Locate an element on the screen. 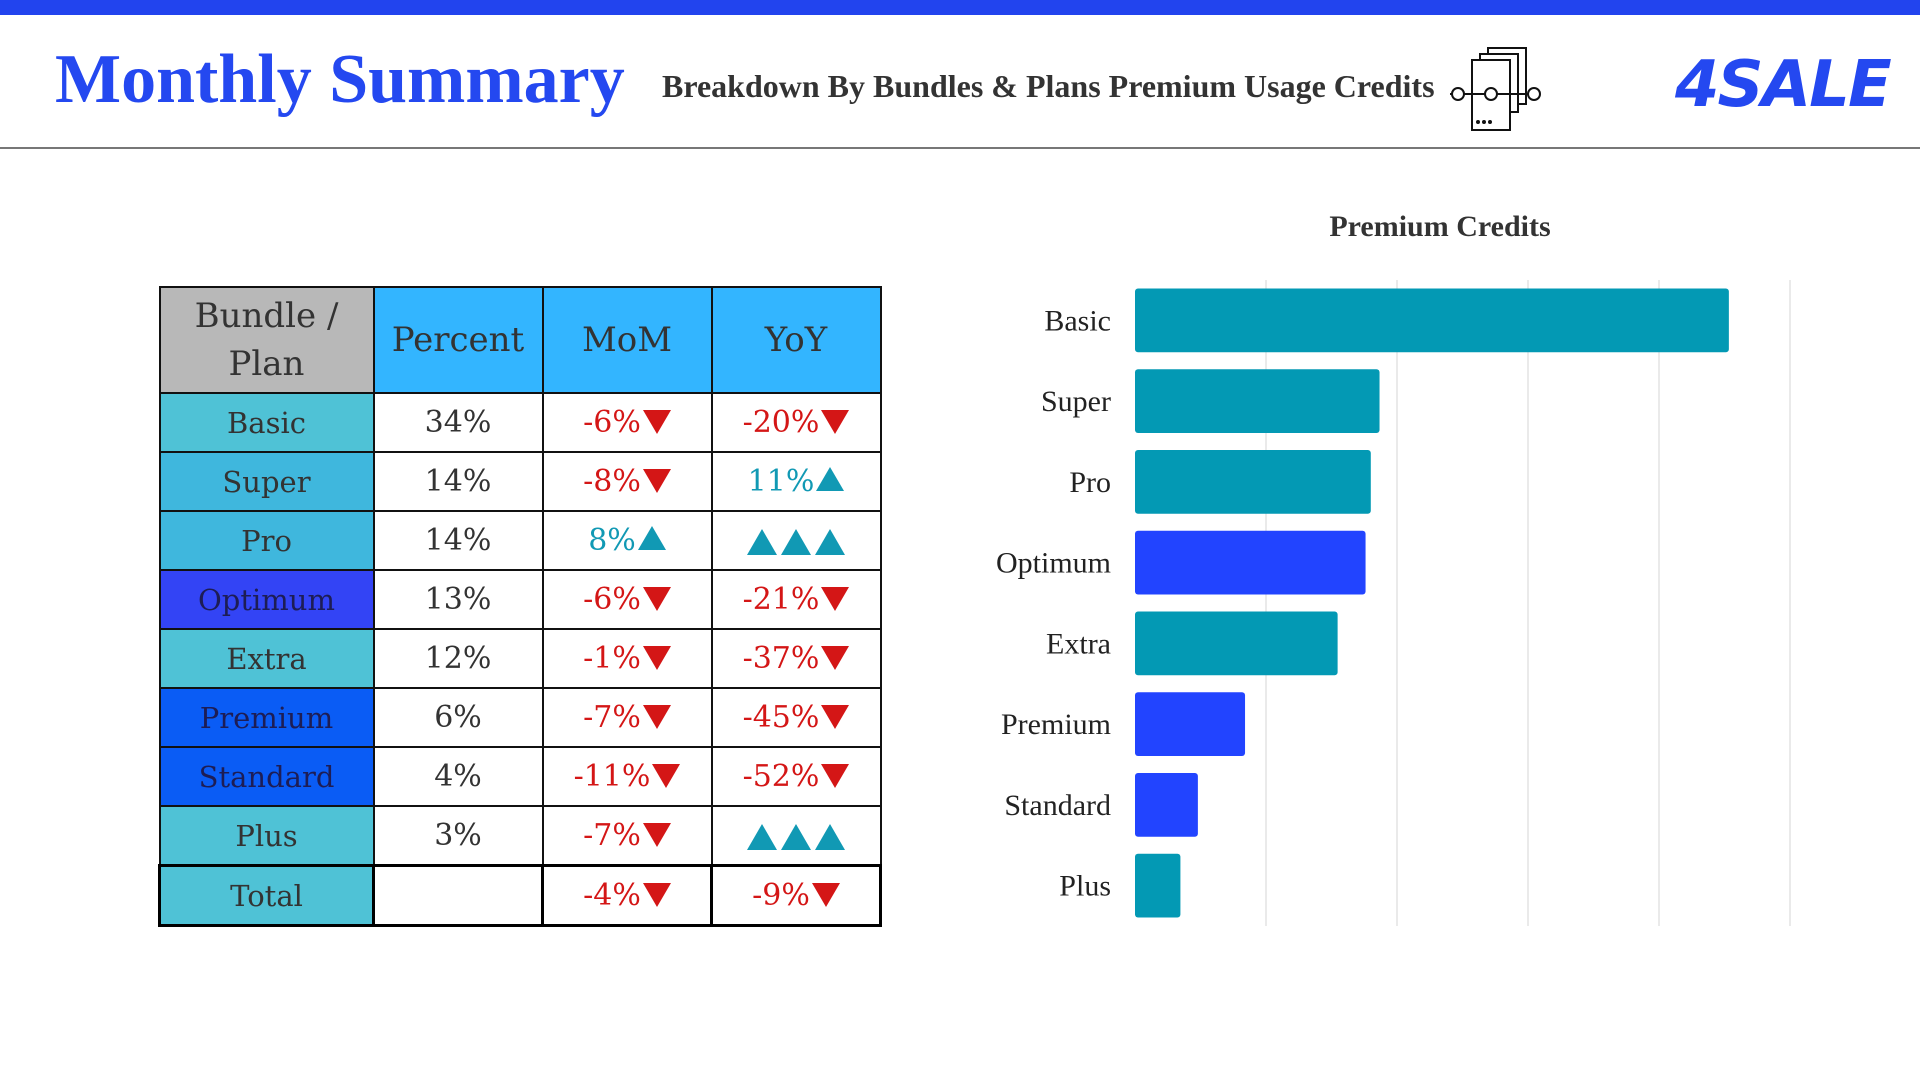 Image resolution: width=1920 pixels, height=1080 pixels. mom-cell: -8% is located at coordinates (627, 481).